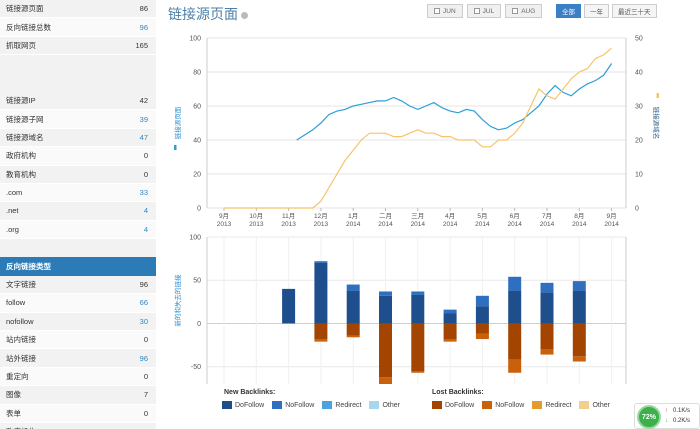 This screenshot has height=429, width=700. Describe the element at coordinates (197, 141) in the screenshot. I see `left-axis-tick-label: 40` at that location.